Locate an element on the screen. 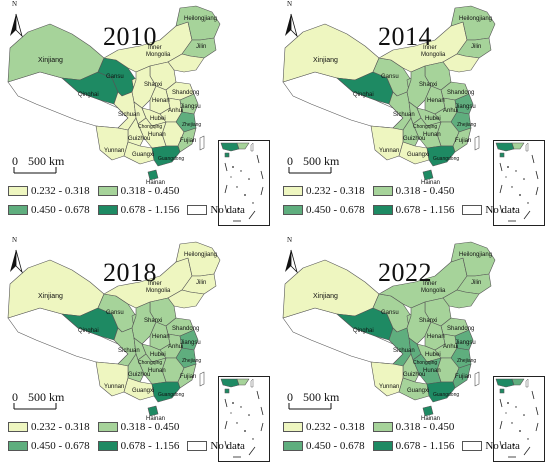  region-liaoning is located at coordinates (186, 299).